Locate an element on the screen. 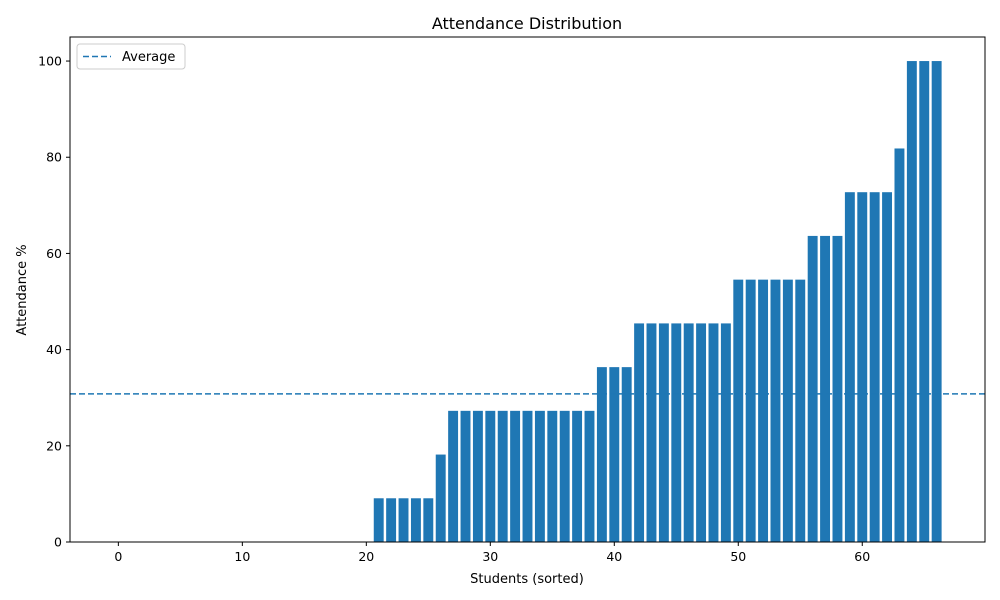 The height and width of the screenshot is (600, 1000). legend-average-label: Average is located at coordinates (148, 57).